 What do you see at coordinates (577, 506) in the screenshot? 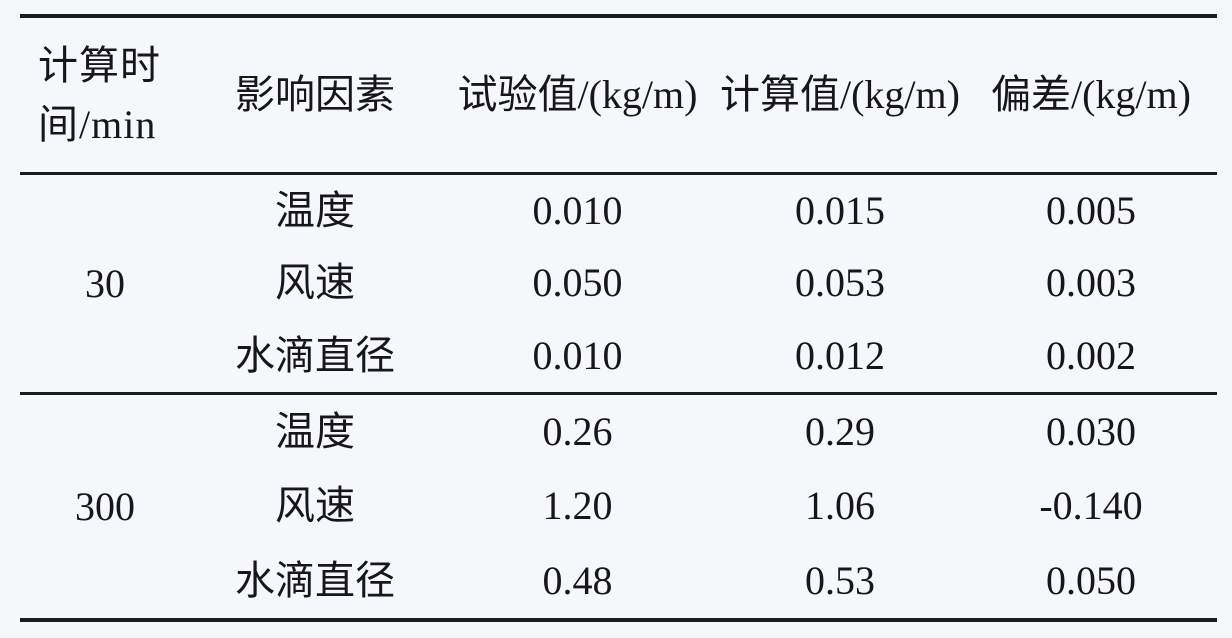
I see `test-value: 1.20` at bounding box center [577, 506].